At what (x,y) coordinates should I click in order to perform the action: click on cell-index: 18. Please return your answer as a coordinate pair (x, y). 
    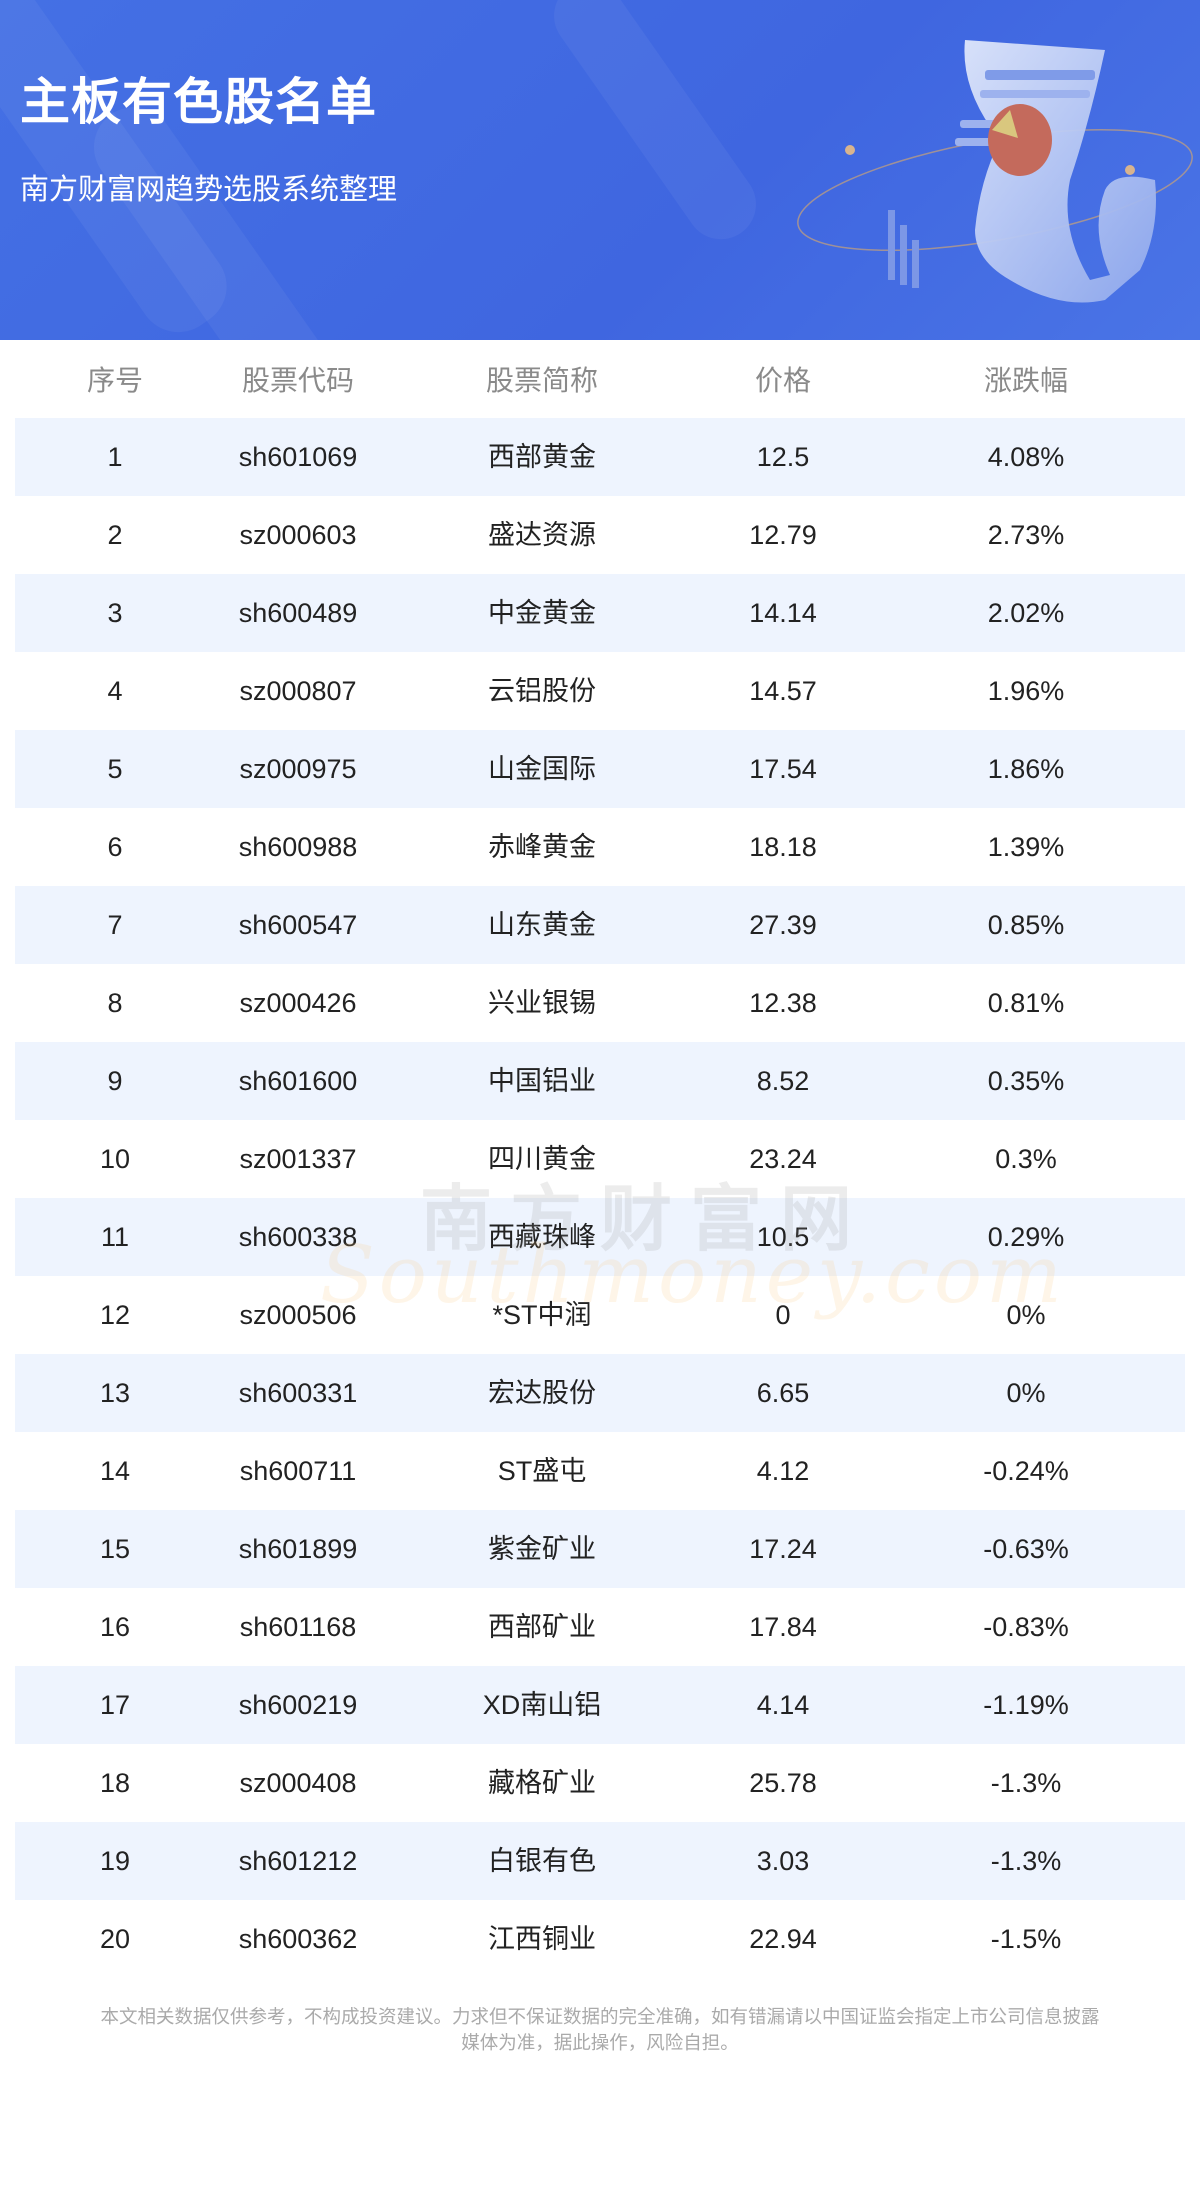
    Looking at the image, I should click on (115, 1783).